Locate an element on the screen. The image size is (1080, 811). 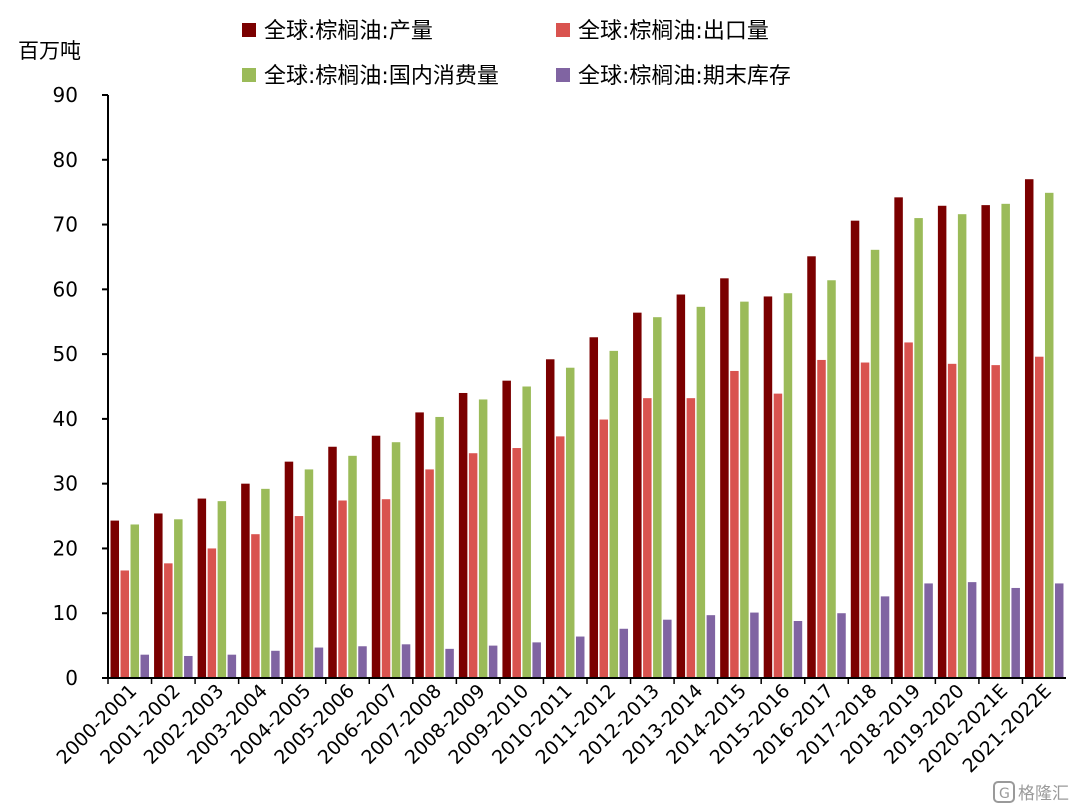
y-tick-label: 90 is located at coordinates (65, 95).